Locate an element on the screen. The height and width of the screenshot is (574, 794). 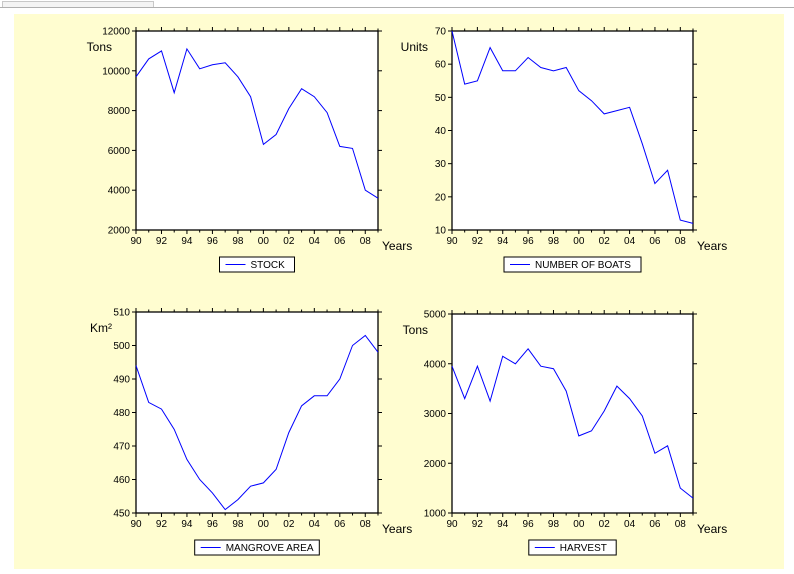
legend-label: NUMBER OF BOATS is located at coordinates (583, 265).